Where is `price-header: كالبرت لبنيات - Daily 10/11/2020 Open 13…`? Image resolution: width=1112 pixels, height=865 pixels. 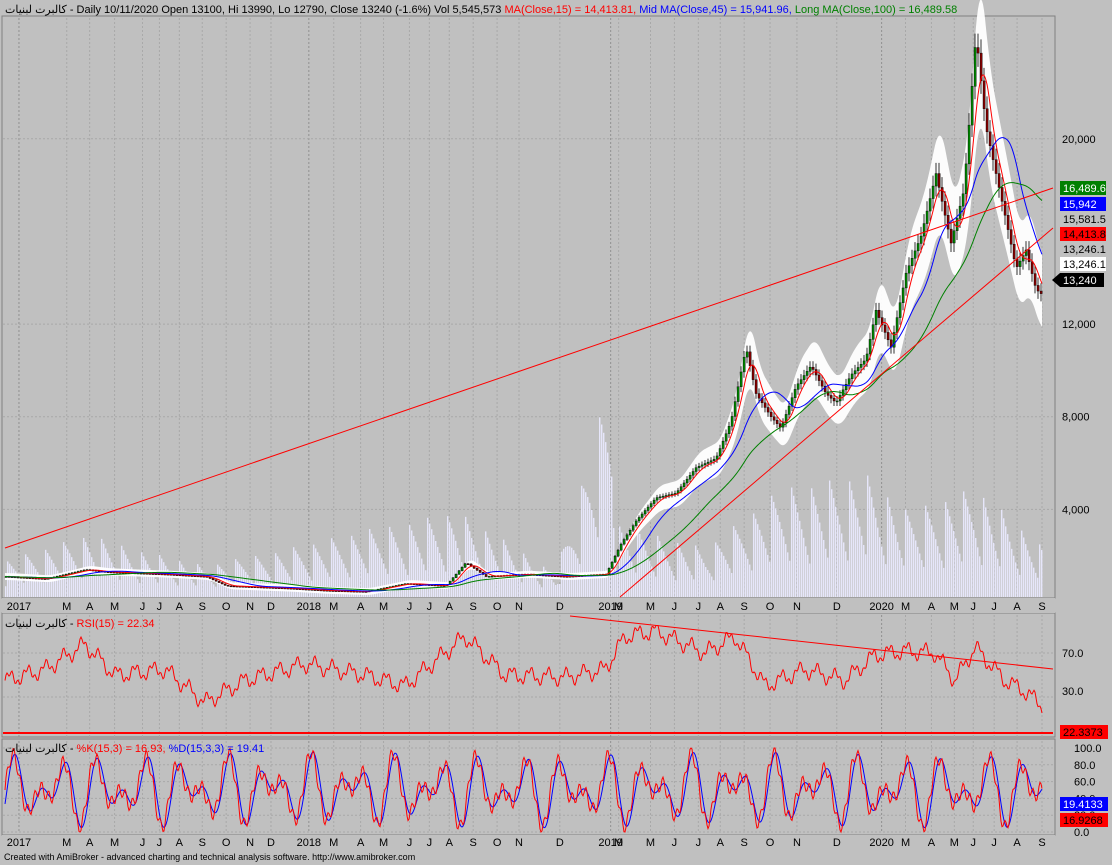
price-header: كالبرت لبنيات - Daily 10/11/2020 Open 13… is located at coordinates (481, 10).